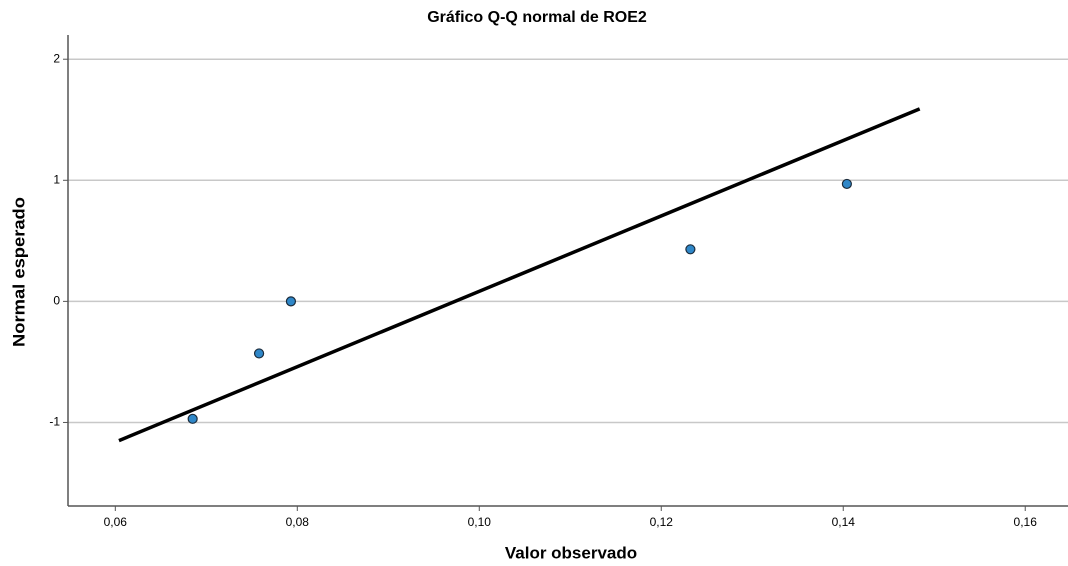  I want to click on x-tick-label: 0,10, so click(480, 522).